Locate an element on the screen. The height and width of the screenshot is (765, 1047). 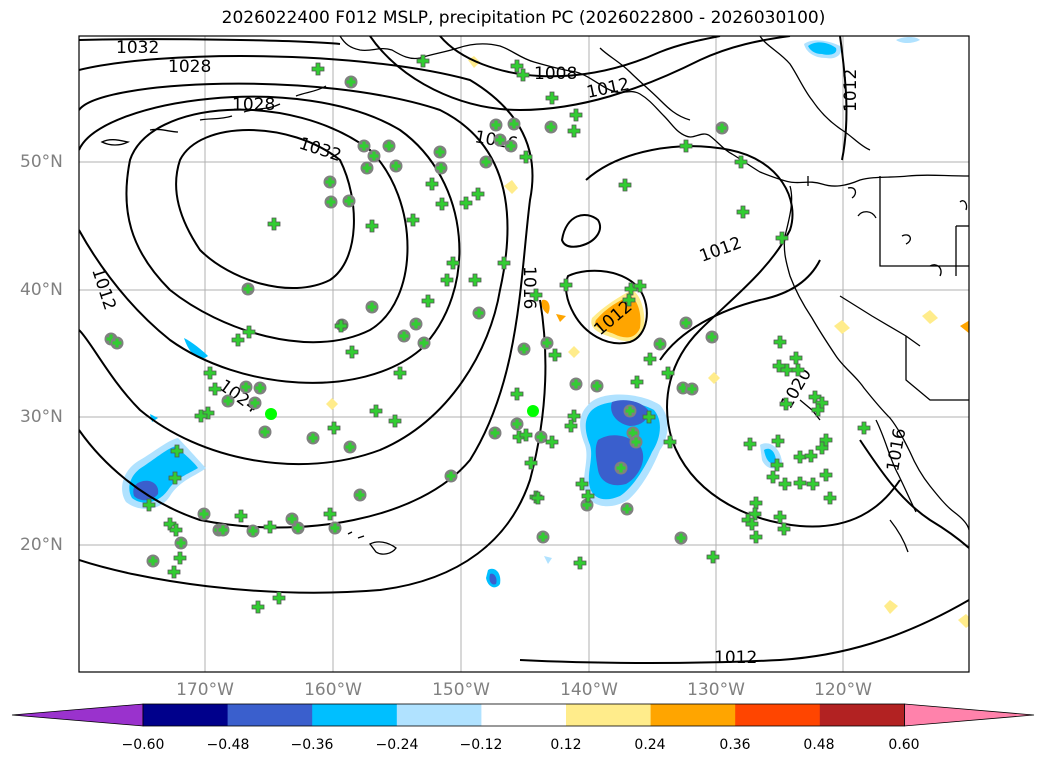
colorbar-tick: −0.24 is located at coordinates (397, 745).